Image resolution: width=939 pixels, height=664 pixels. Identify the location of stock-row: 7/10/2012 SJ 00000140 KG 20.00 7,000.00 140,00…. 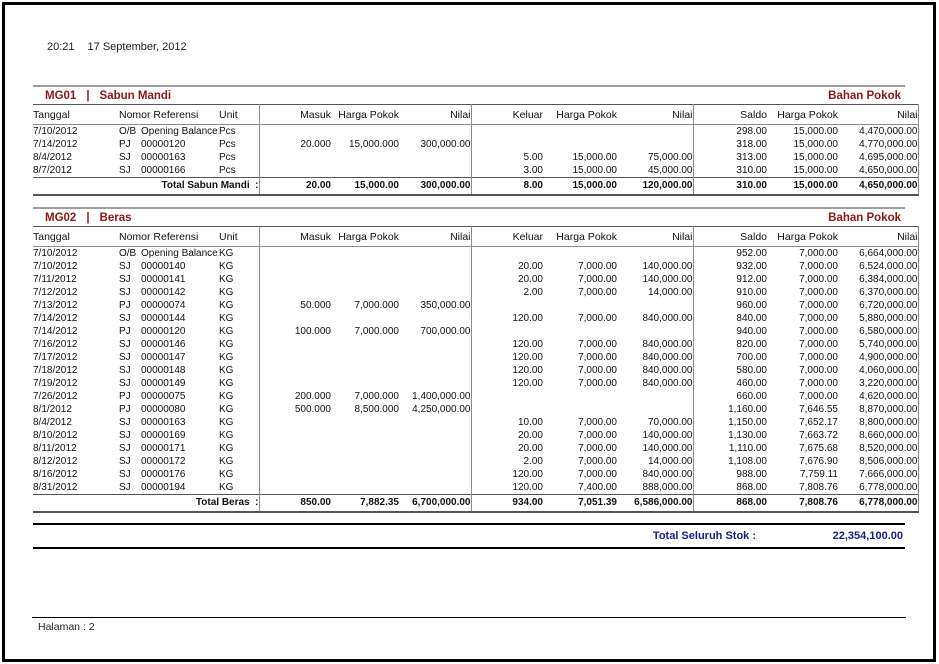
(476, 266).